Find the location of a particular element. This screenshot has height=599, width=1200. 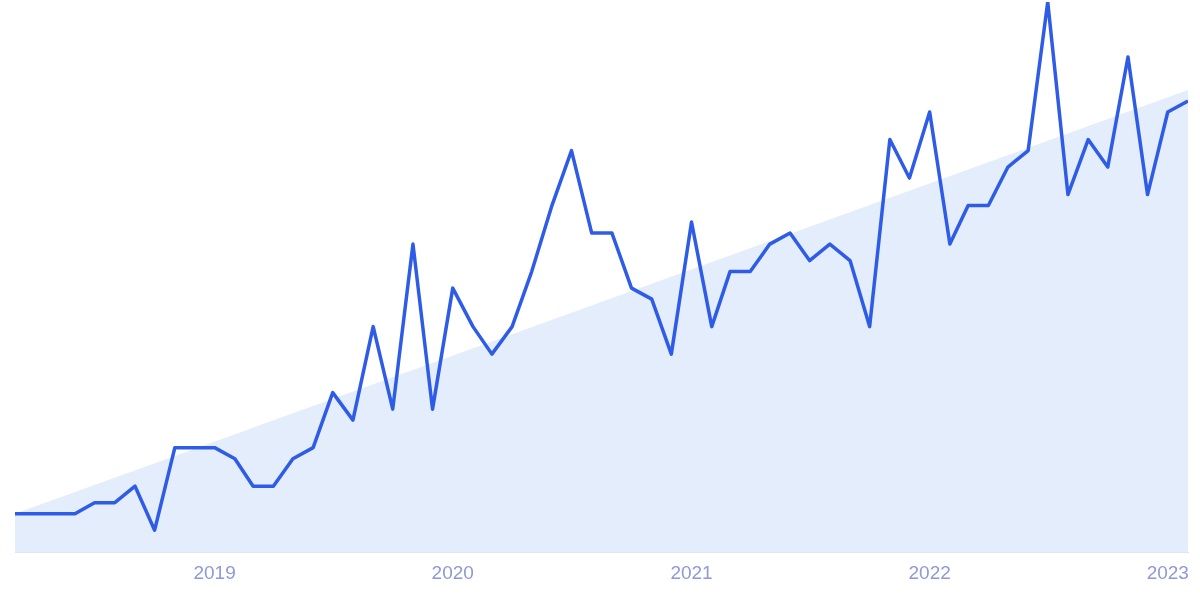

x-tick-label: 2022 is located at coordinates (929, 572).